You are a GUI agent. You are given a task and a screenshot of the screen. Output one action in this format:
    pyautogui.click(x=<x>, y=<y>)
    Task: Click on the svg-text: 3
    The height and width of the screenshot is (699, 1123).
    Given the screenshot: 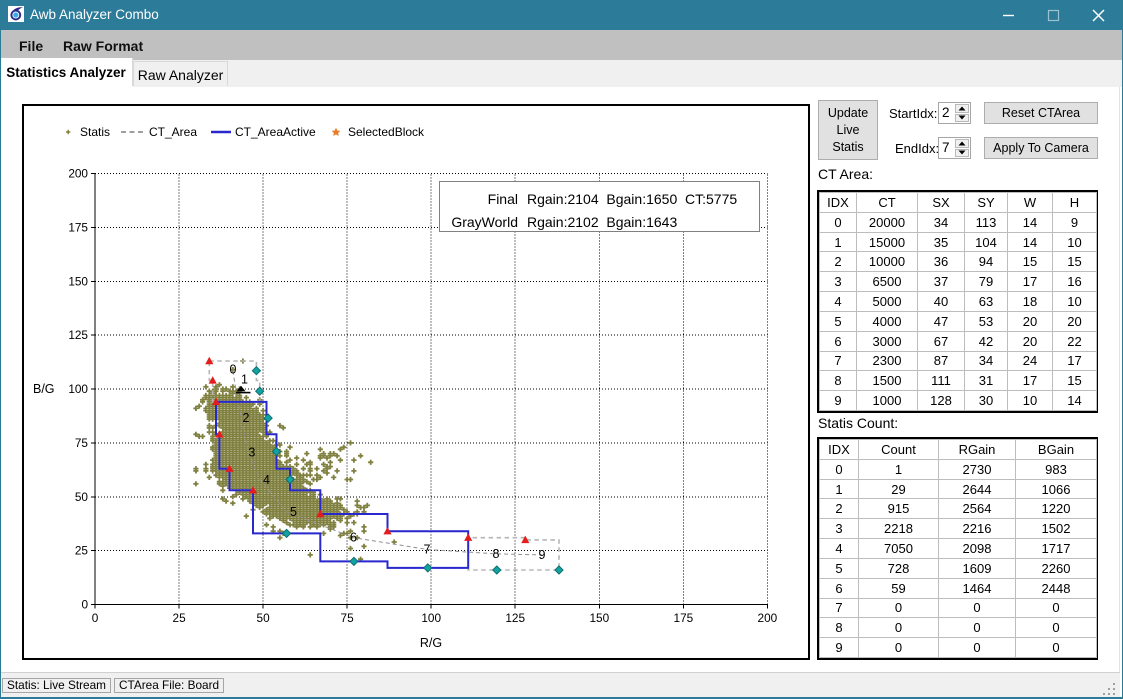 What is the action you would take?
    pyautogui.click(x=251, y=453)
    